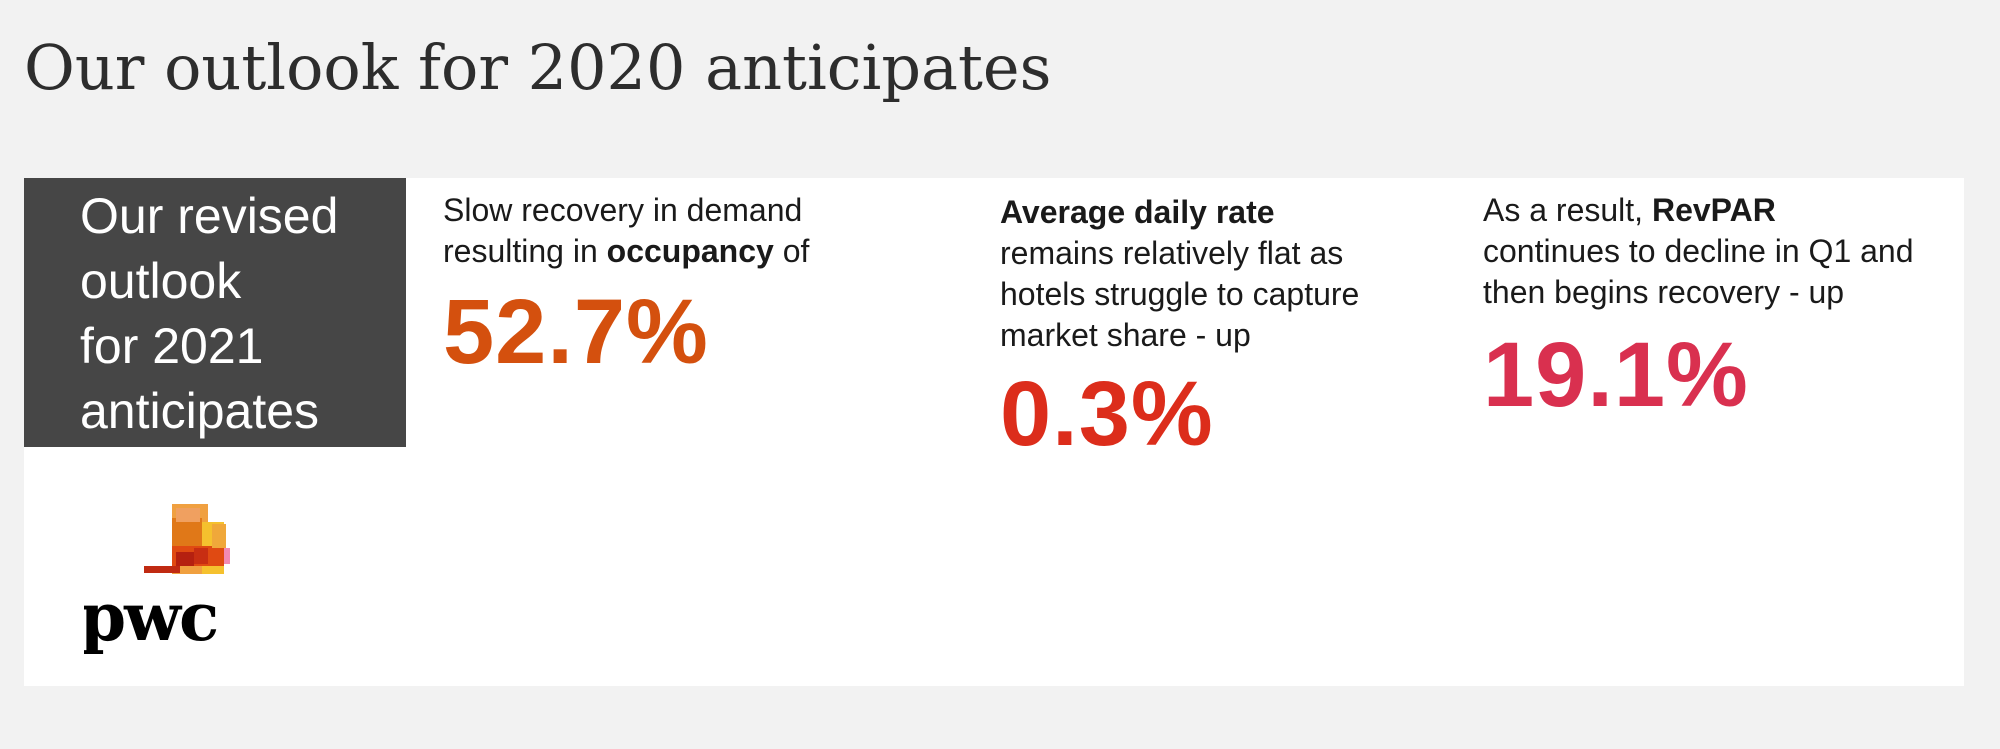  What do you see at coordinates (791, 251) in the screenshot?
I see `text-fragment: of` at bounding box center [791, 251].